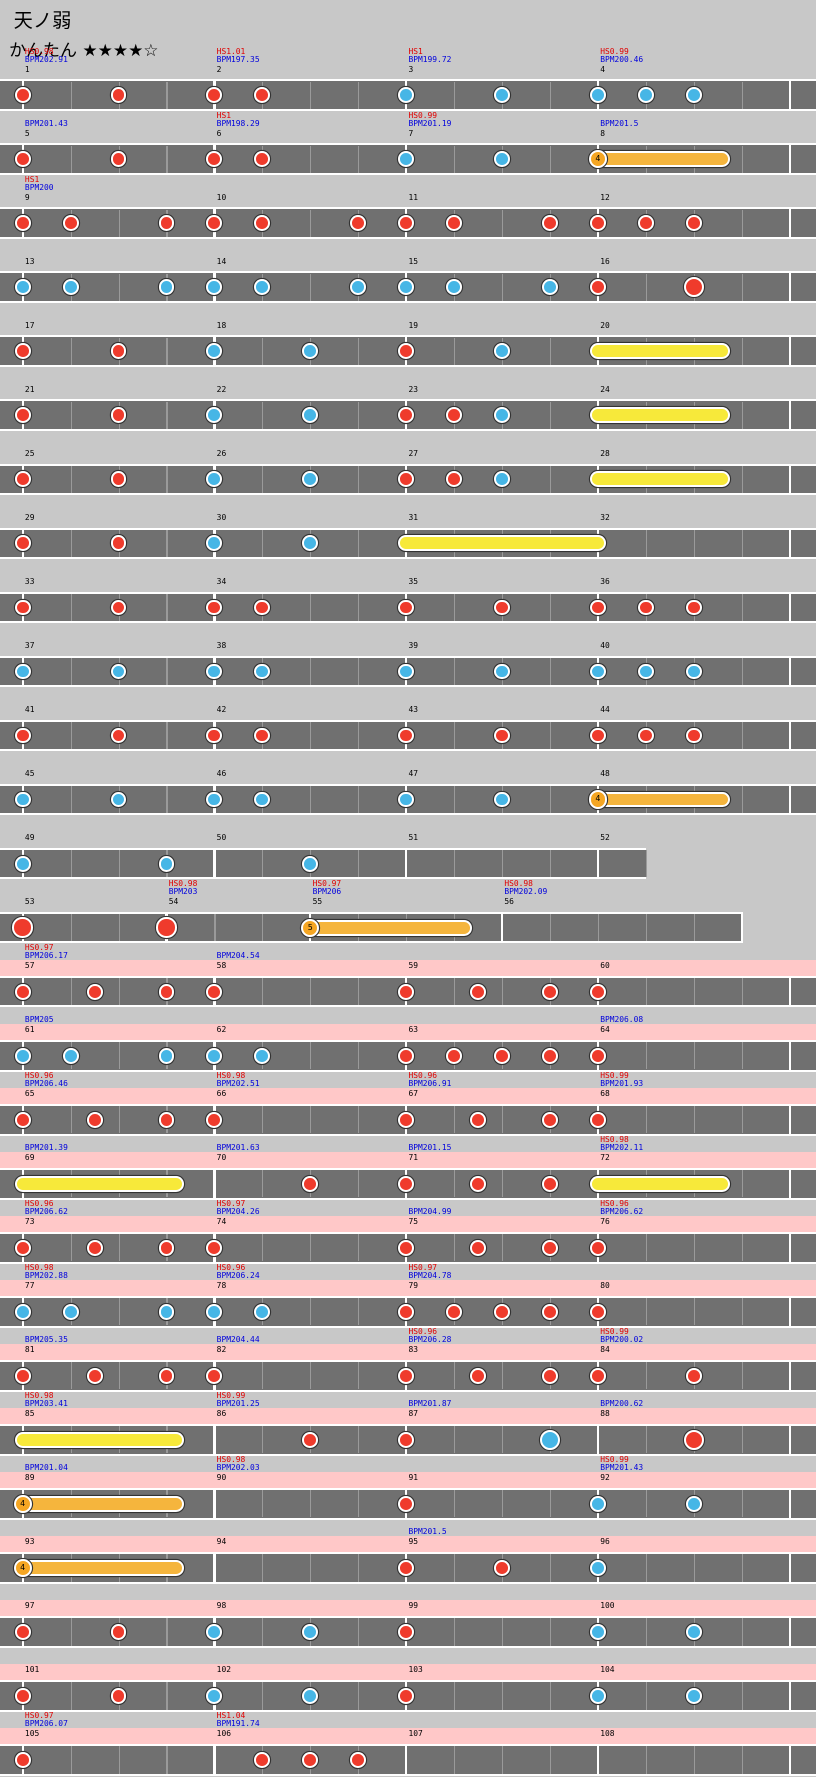 This screenshot has width=816, height=1777. I want to click on bpm-label: BPM202.51, so click(238, 1084).